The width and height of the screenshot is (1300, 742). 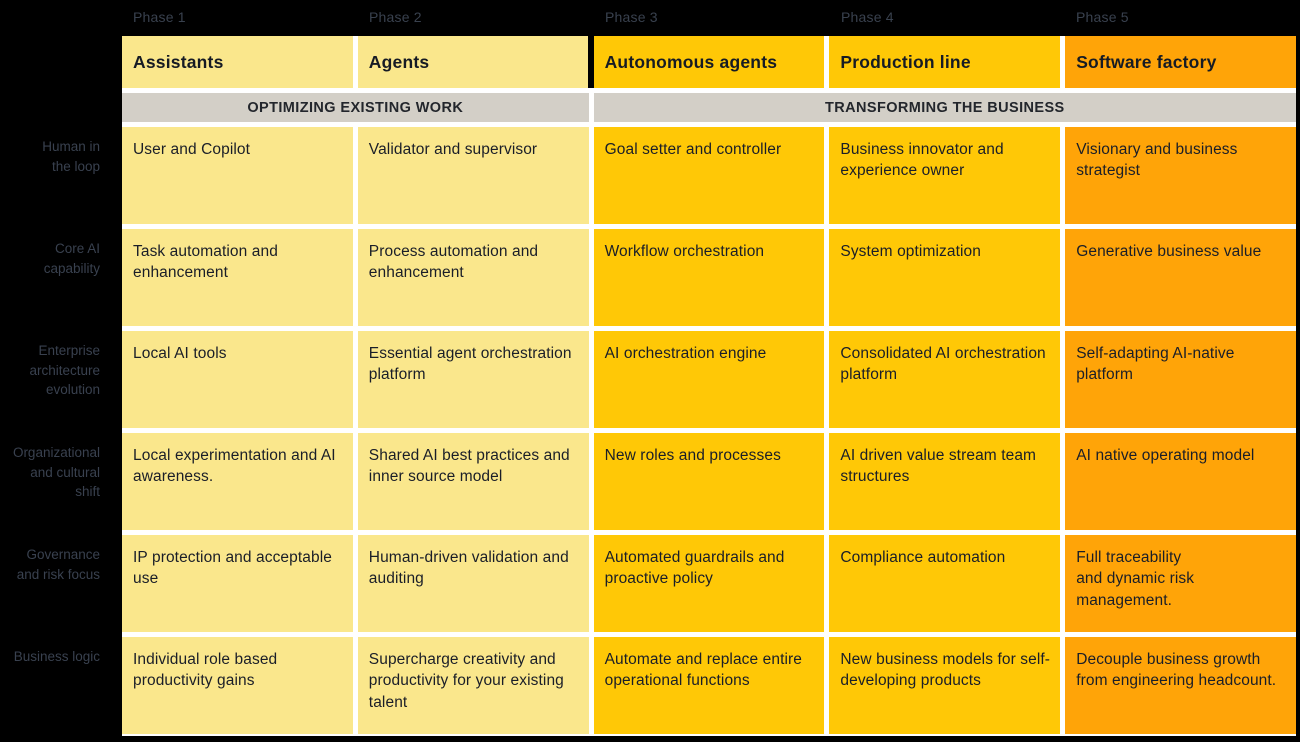 I want to click on row-label-human-in-the-loop: Human in the loop, so click(x=71, y=156).